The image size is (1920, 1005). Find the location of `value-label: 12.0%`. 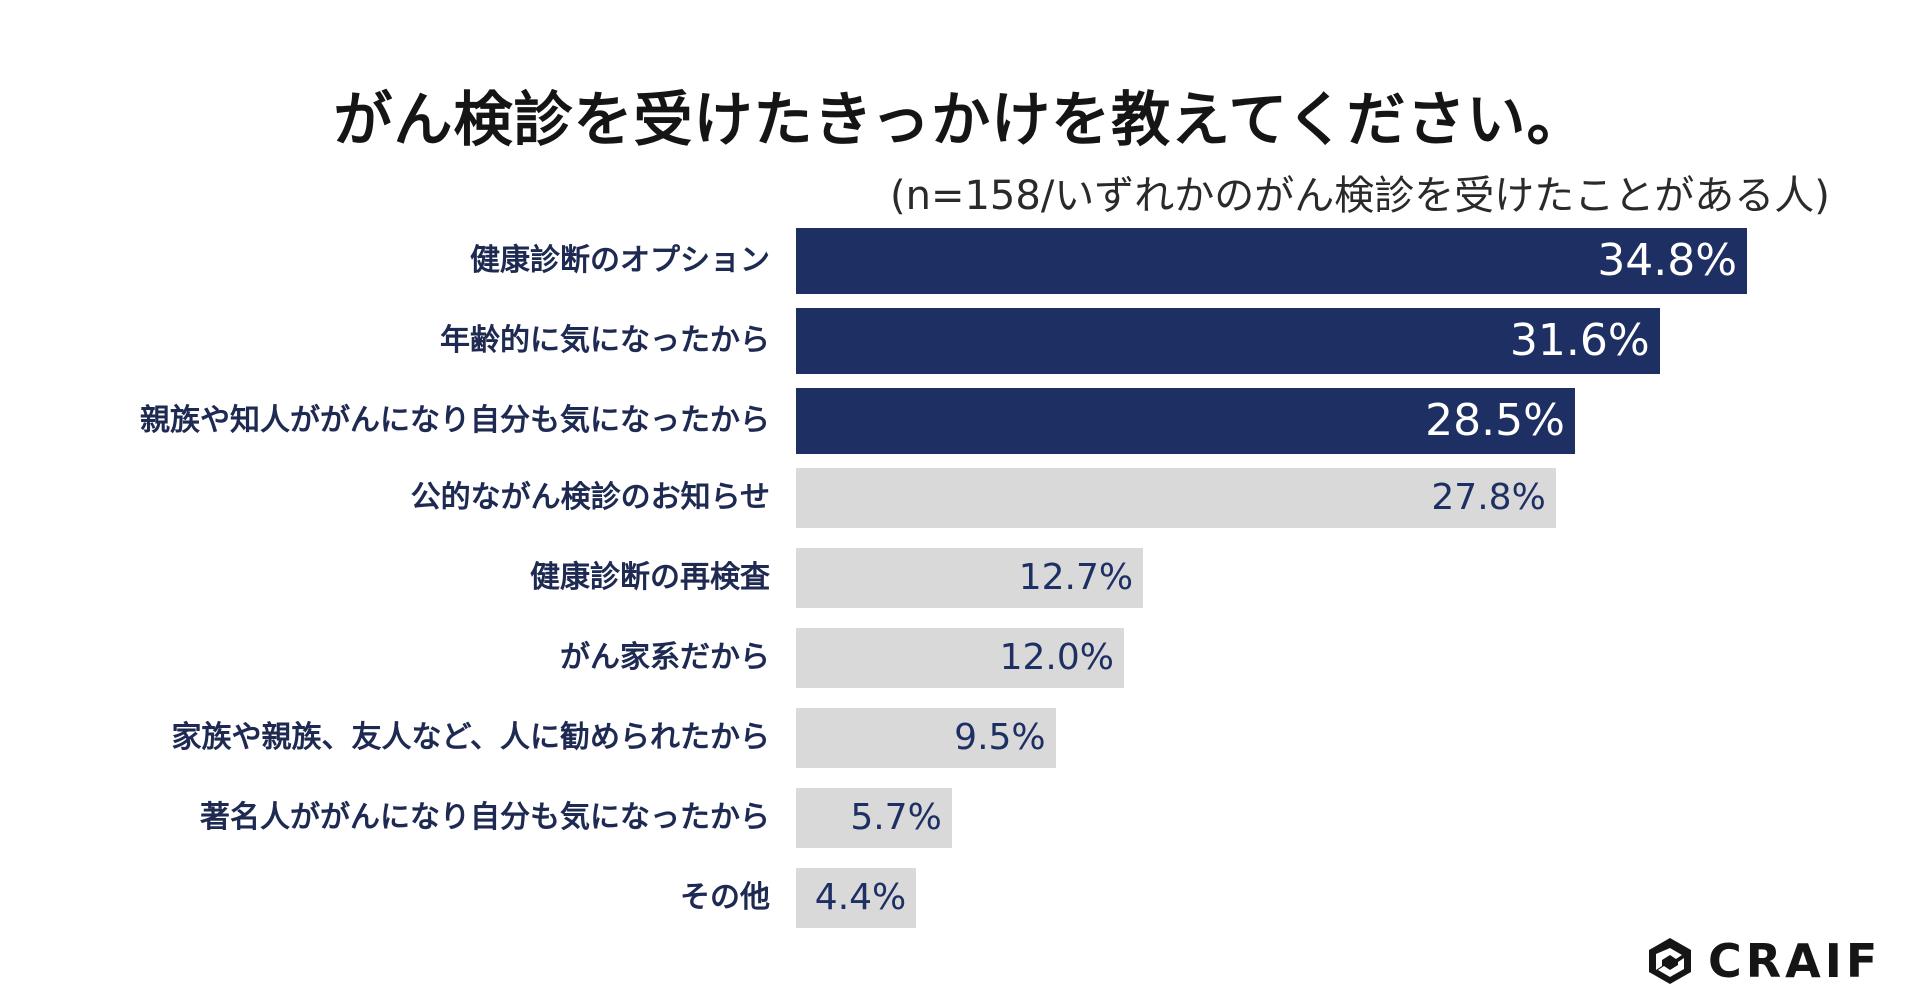

value-label: 12.0% is located at coordinates (1056, 657).